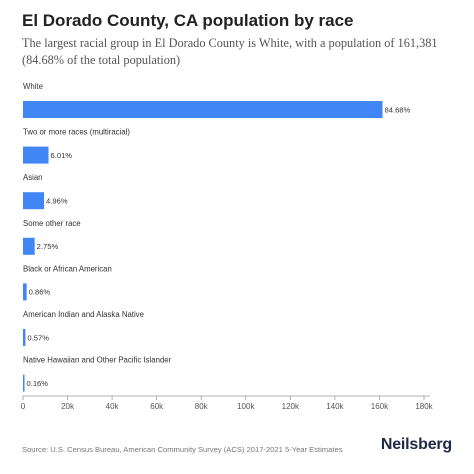 Image resolution: width=474 pixels, height=474 pixels. Describe the element at coordinates (40, 292) in the screenshot. I see `data-label: 0.86%` at that location.